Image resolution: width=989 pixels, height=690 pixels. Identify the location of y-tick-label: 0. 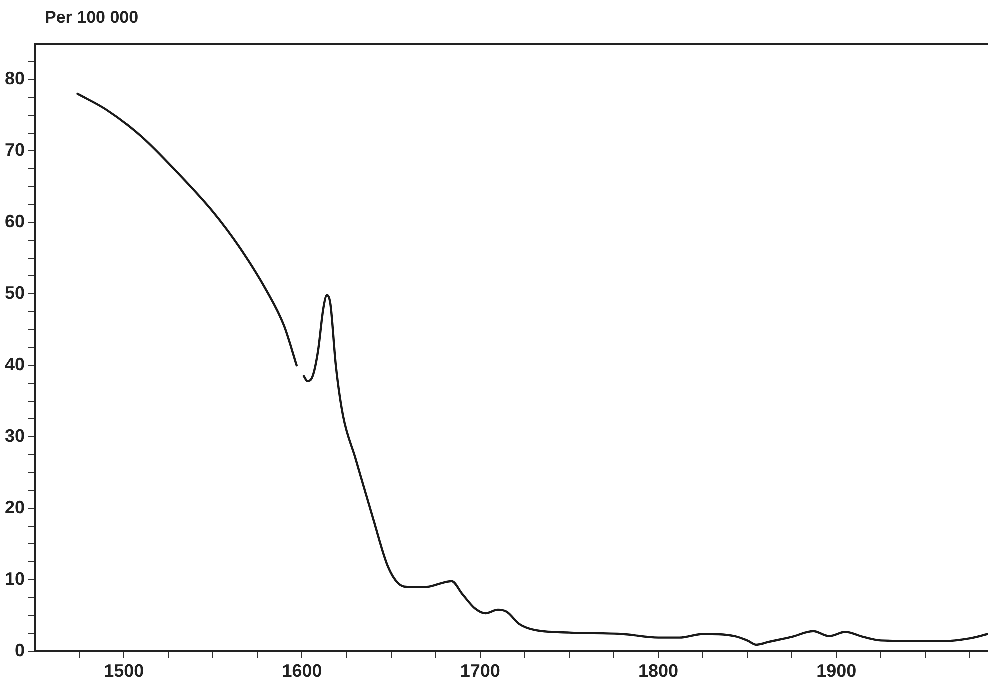
(20, 650).